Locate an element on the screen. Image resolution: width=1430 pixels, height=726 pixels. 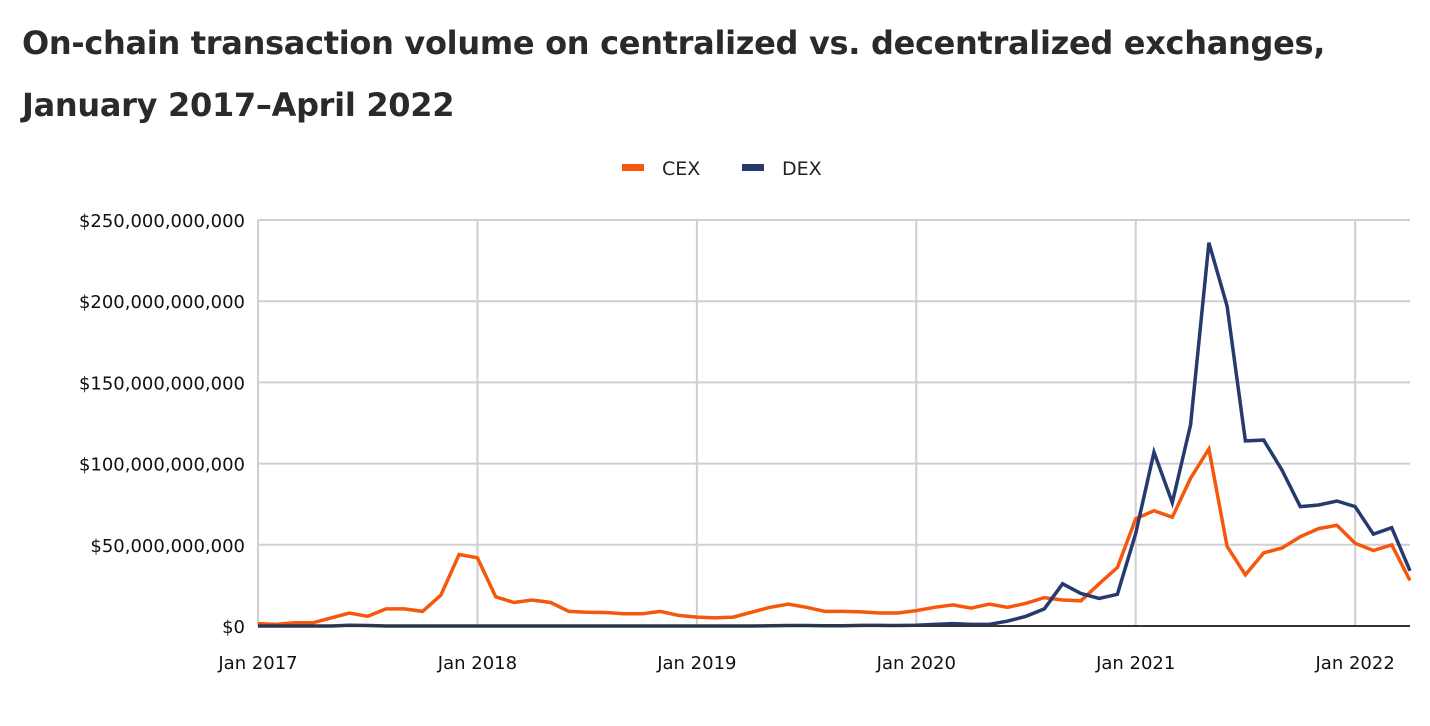
x-tick-label: Jan 2022 is located at coordinates (1355, 663).